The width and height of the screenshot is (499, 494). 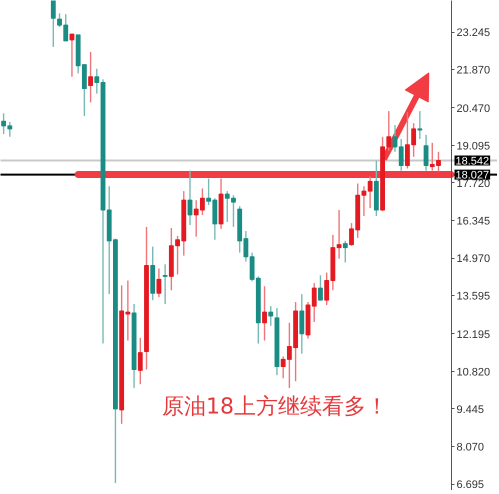 What do you see at coordinates (473, 33) in the screenshot?
I see `y-tick-label: 23.245` at bounding box center [473, 33].